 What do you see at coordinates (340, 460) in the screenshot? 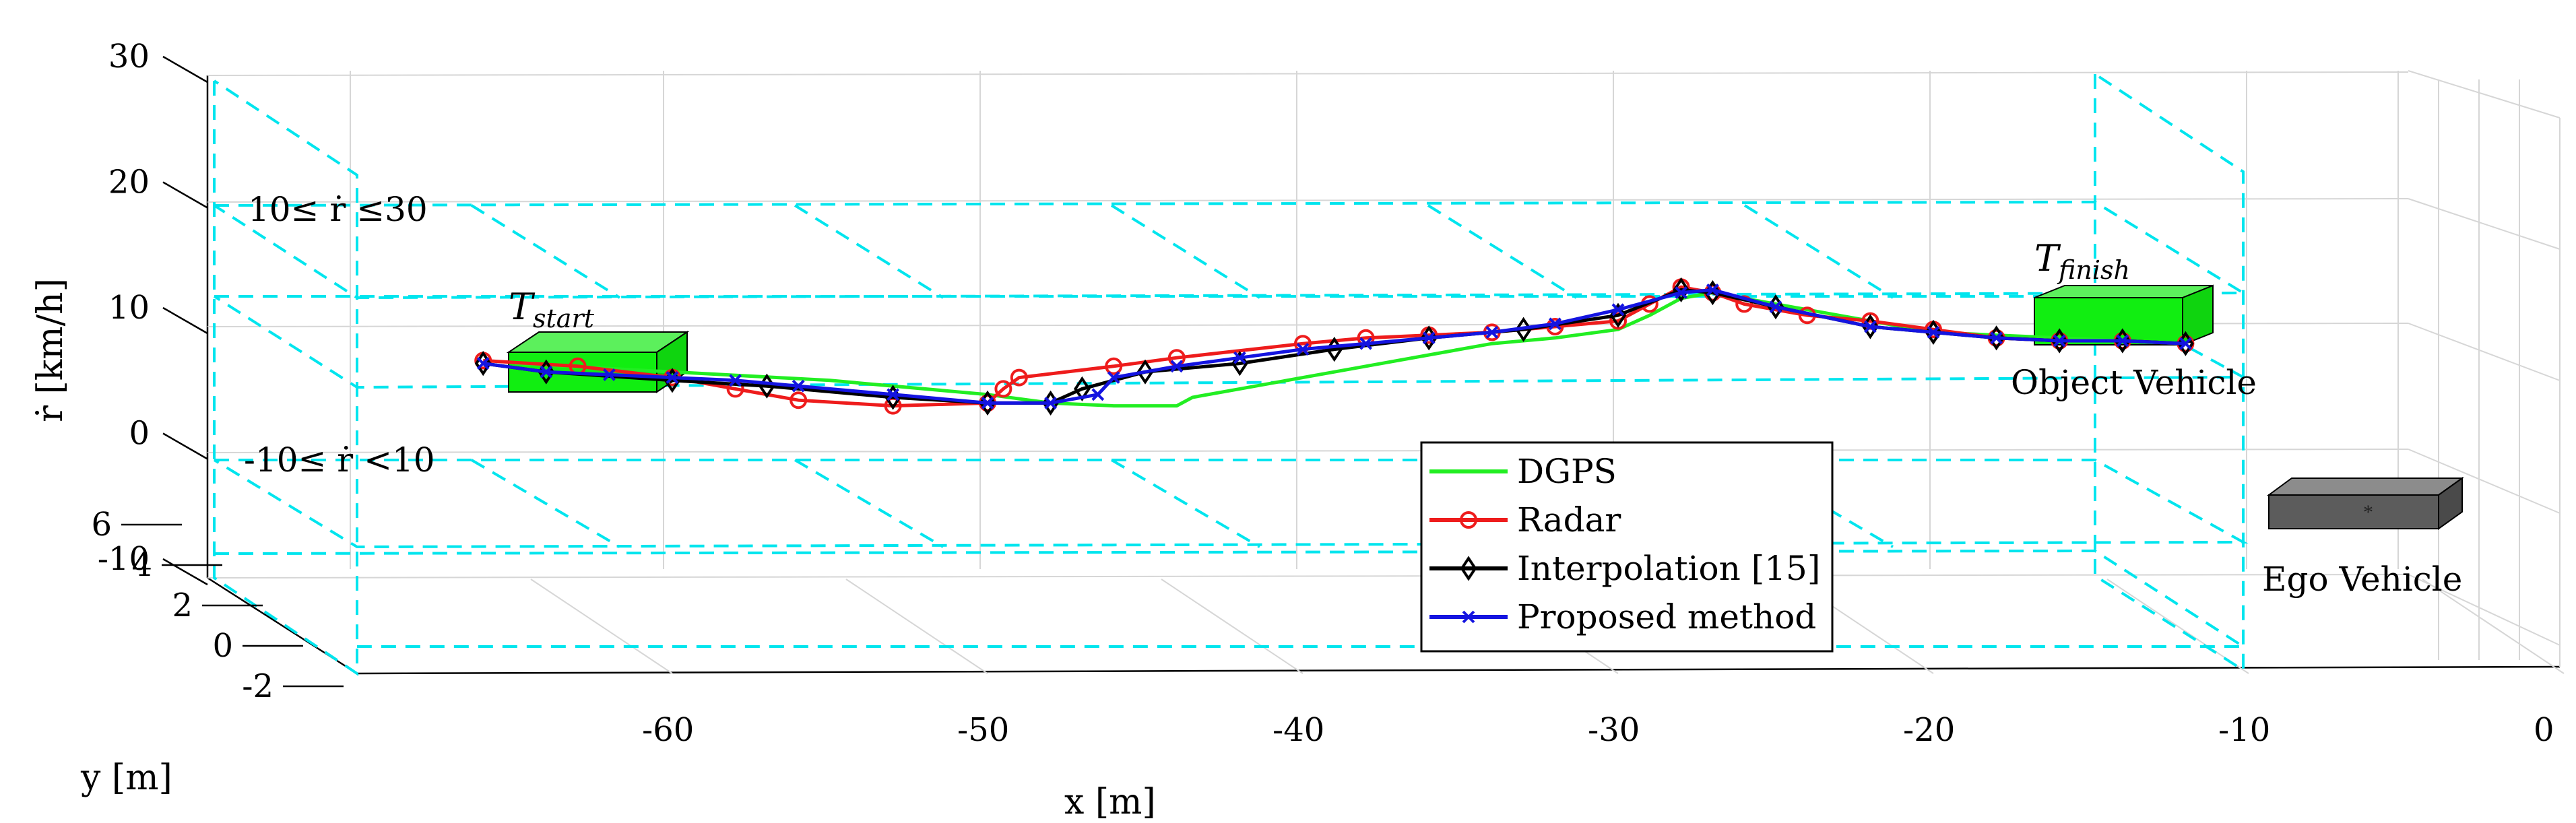
I see `region-lower-label: -10≤ ṙ <10` at bounding box center [340, 460].